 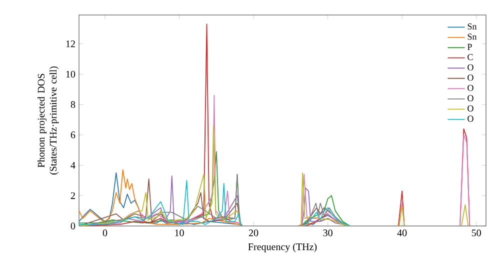 What do you see at coordinates (470, 57) in the screenshot?
I see `legend-label: C` at bounding box center [470, 57].